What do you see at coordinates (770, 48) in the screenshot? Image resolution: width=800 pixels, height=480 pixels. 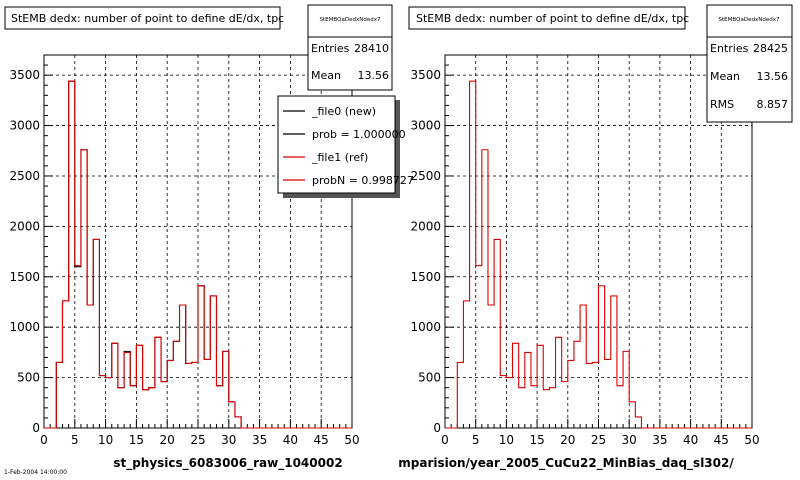 I see `right-stats-value-entries: 28425` at bounding box center [770, 48].